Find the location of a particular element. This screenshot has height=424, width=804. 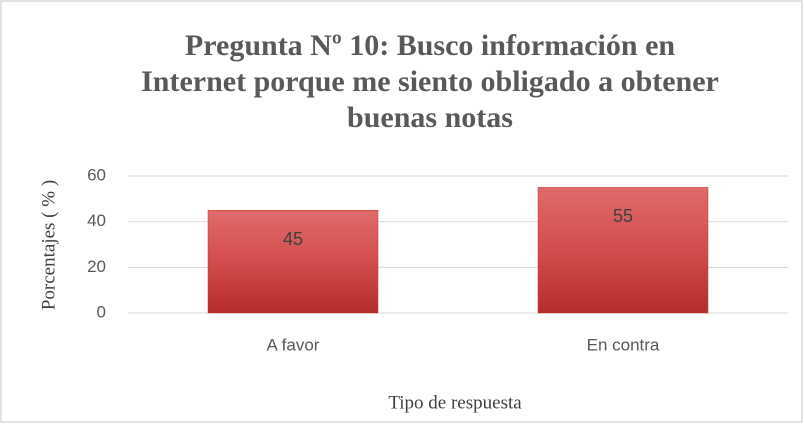

chart-title: Pregunta Nº 10: Busco información en is located at coordinates (430, 45).